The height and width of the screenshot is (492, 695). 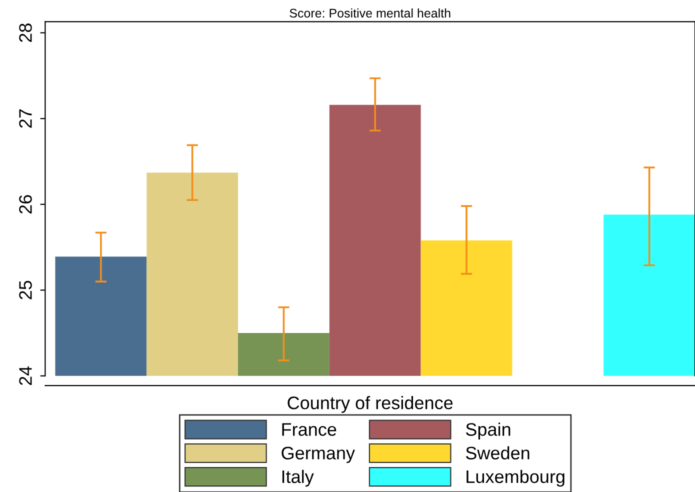 What do you see at coordinates (498, 453) in the screenshot?
I see `legend-label: Sweden` at bounding box center [498, 453].